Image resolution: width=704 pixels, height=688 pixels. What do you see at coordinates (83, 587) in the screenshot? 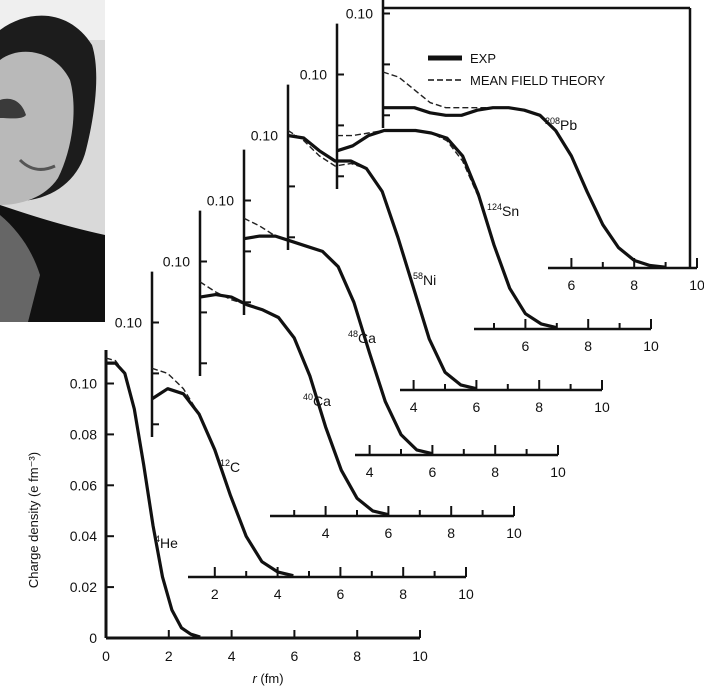
I see `y-tick-label: 0.02` at bounding box center [83, 587].